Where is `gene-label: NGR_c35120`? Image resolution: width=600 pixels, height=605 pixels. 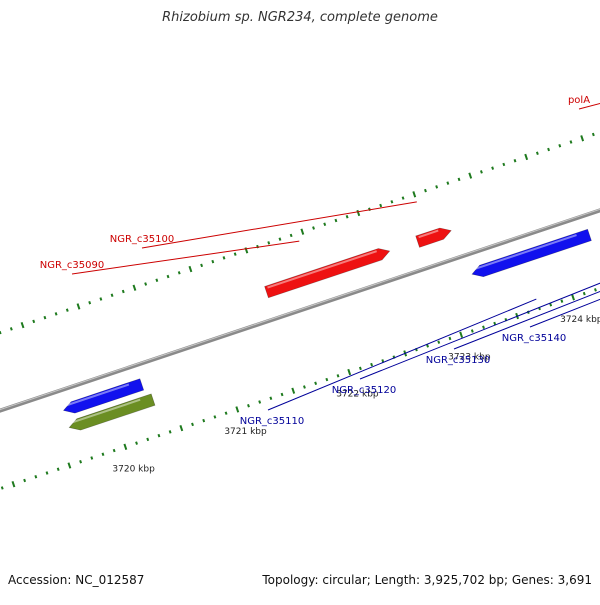 gene-label: NGR_c35120 is located at coordinates (364, 390).